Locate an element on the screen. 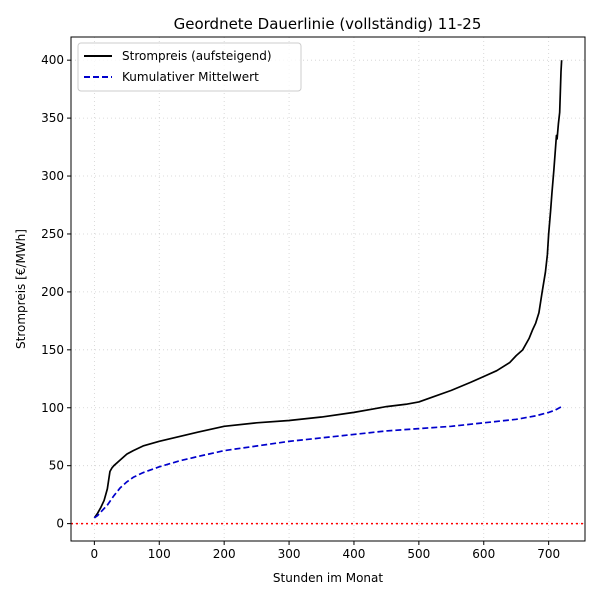 This screenshot has width=600, height=600. y-axis-ticks: 0 50 100 150 200 250 300 350 400 is located at coordinates (56, 292).